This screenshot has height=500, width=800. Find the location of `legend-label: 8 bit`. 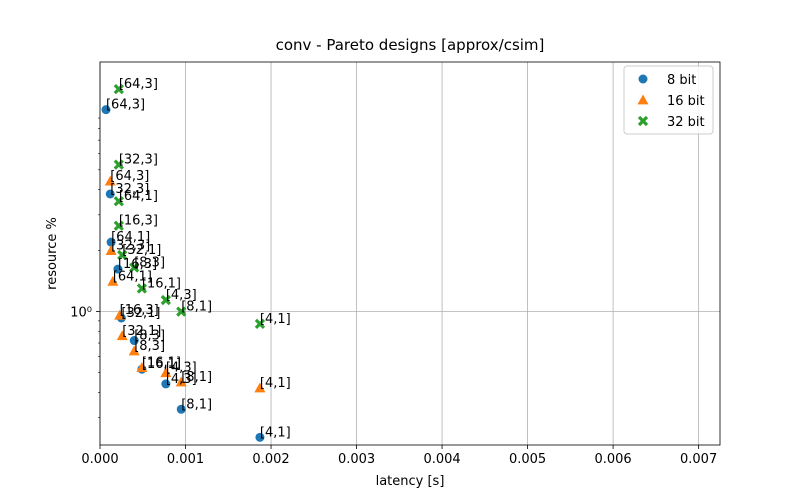

legend-label: 8 bit is located at coordinates (681, 80).